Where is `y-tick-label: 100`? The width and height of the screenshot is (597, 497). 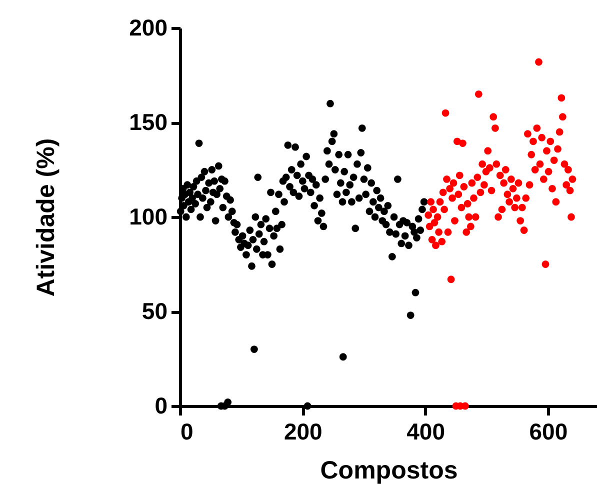
y-tick-label: 100 is located at coordinates (148, 217).